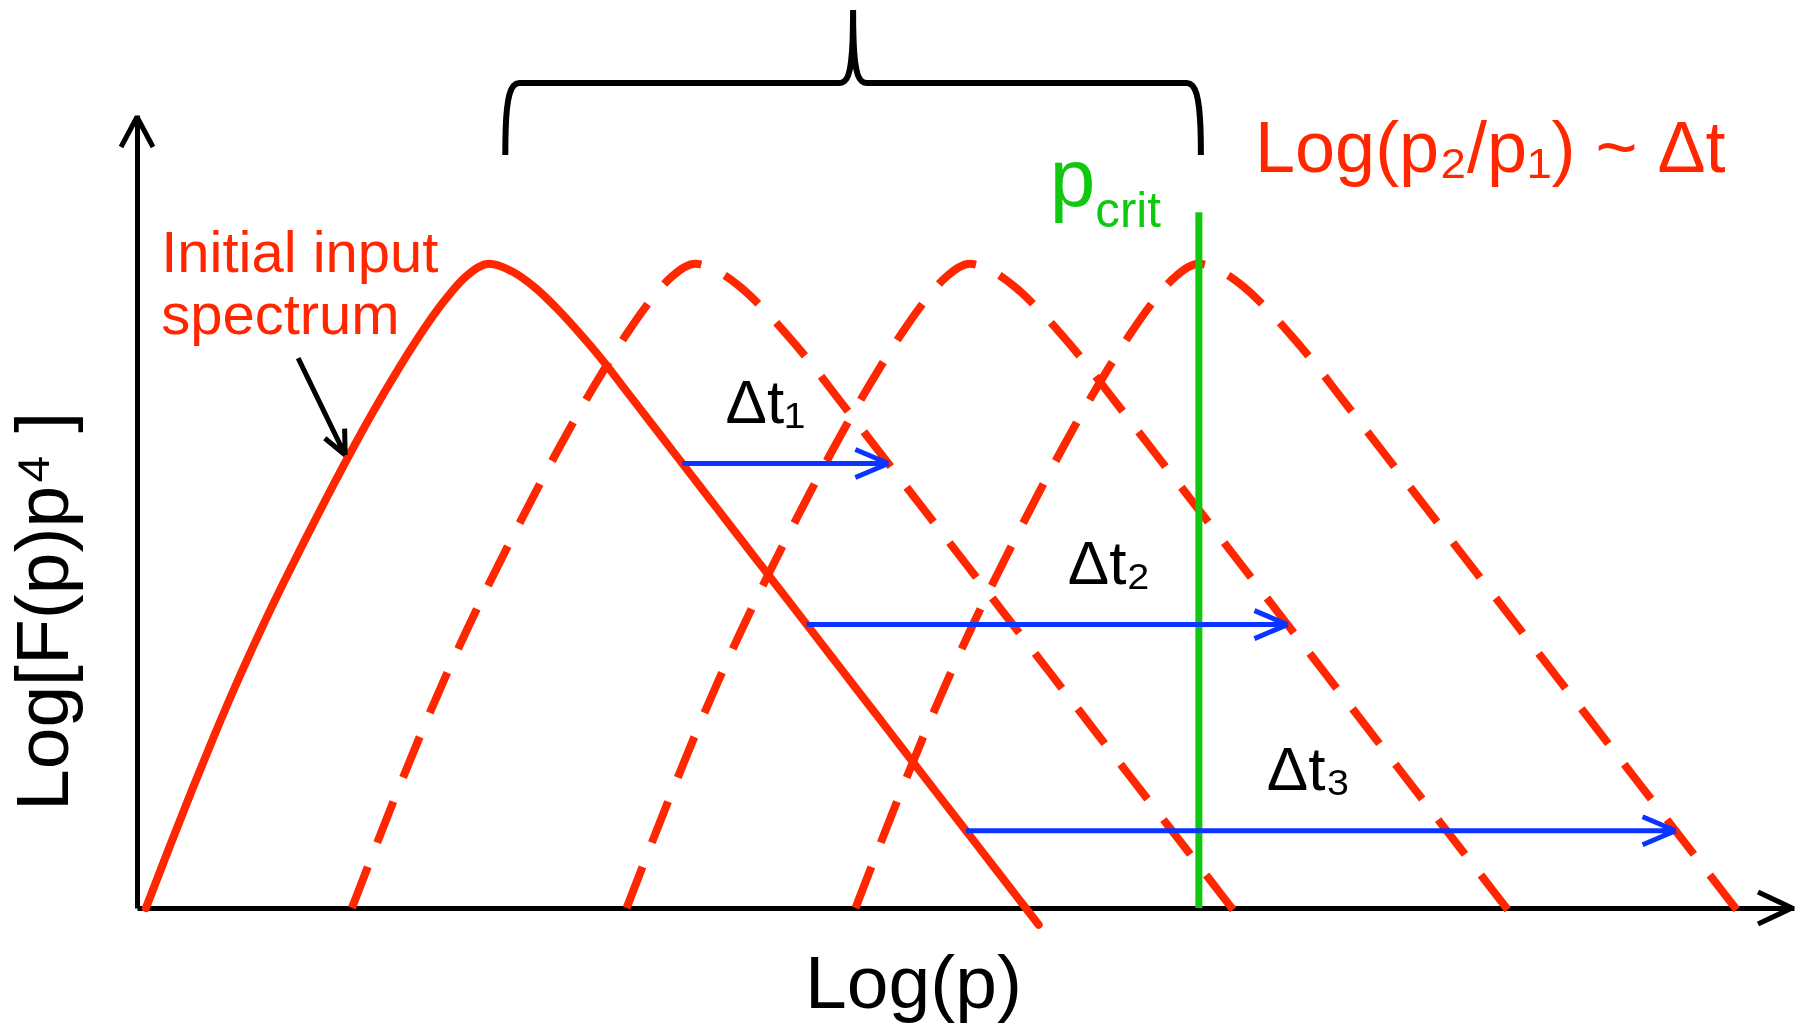  I want to click on x-axis-title: Log(p), so click(913, 981).